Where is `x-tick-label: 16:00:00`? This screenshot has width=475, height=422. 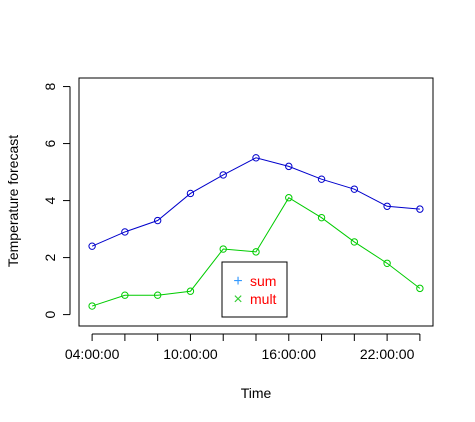 x-tick-label: 16:00:00 is located at coordinates (289, 354).